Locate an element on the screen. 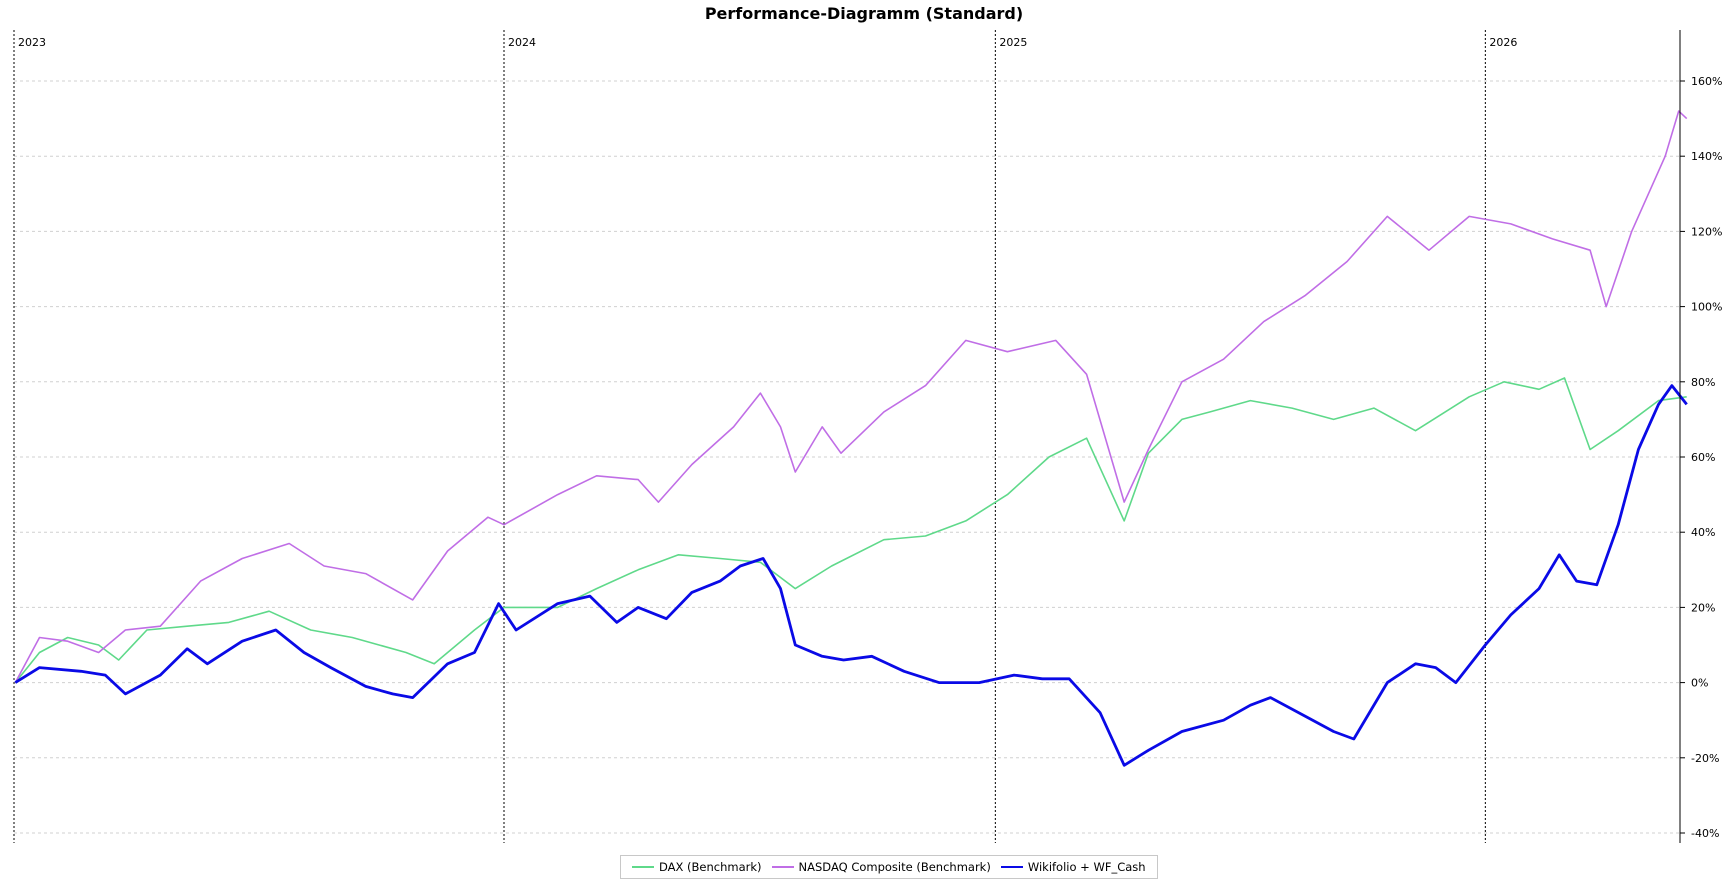 The width and height of the screenshot is (1728, 884). year-label: 2025 is located at coordinates (1013, 42).